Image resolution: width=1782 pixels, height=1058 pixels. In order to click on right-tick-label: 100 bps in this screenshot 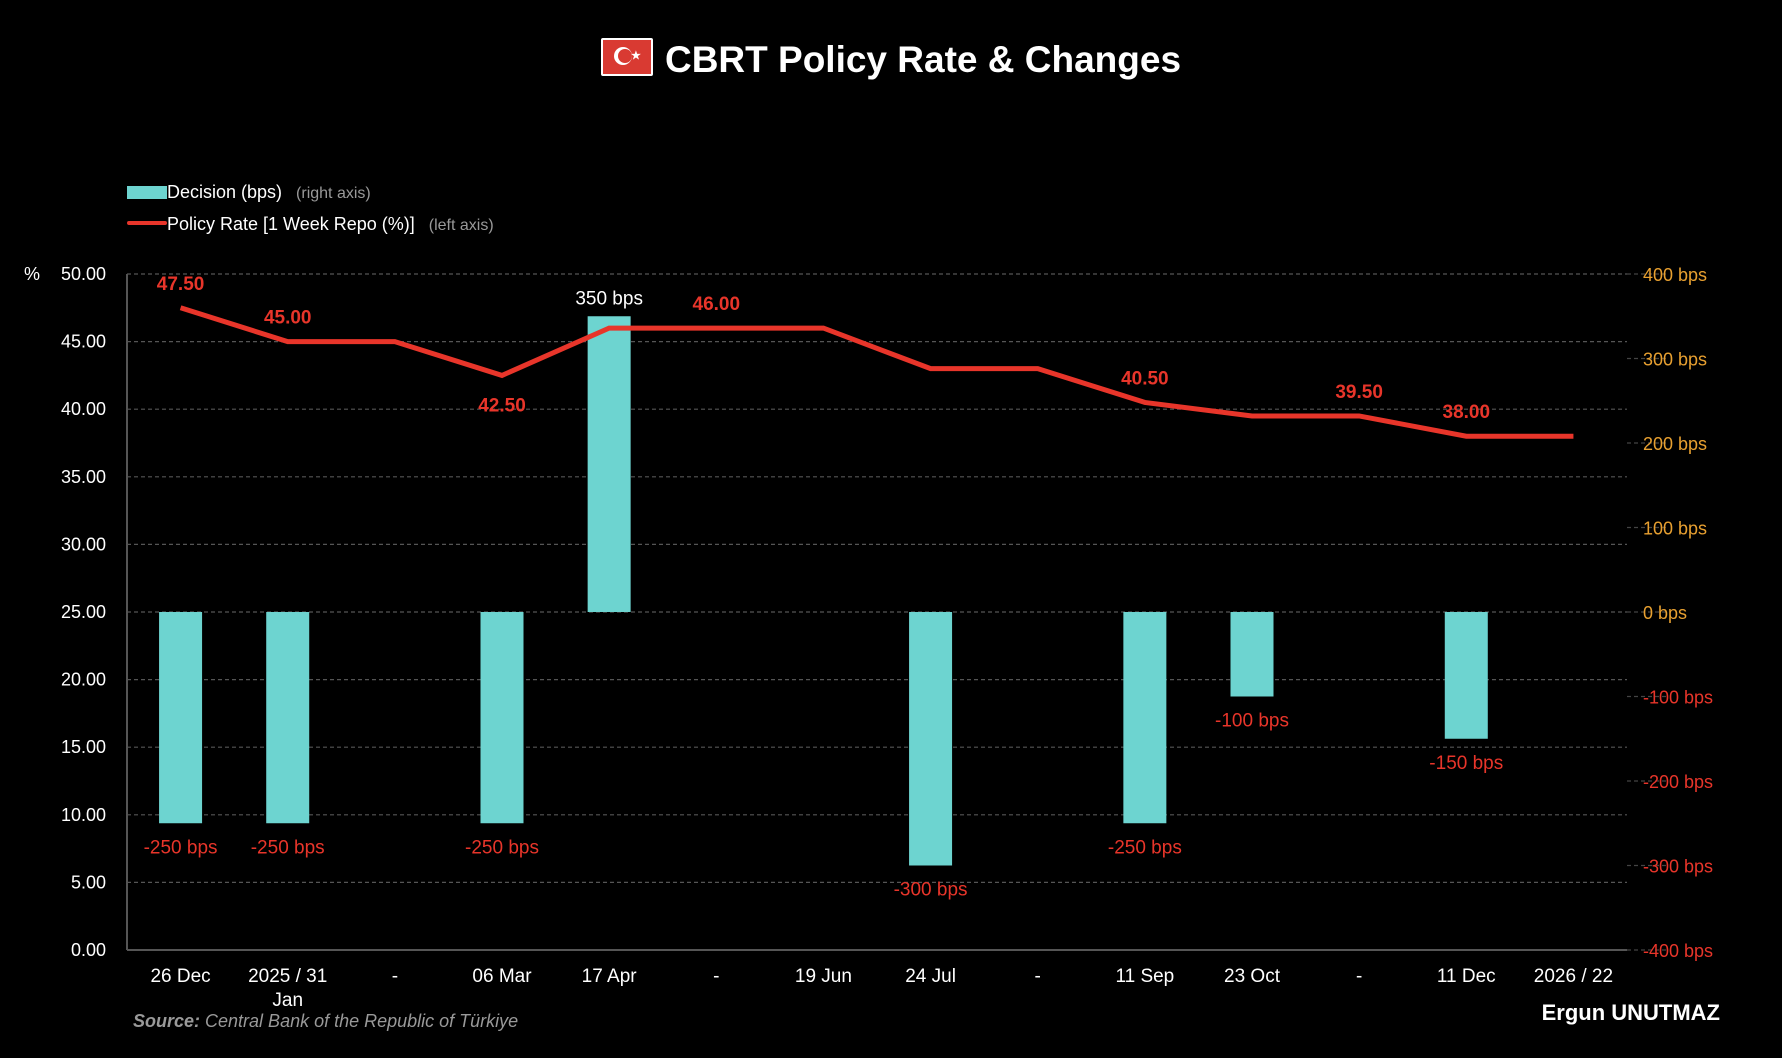, I will do `click(1675, 529)`.